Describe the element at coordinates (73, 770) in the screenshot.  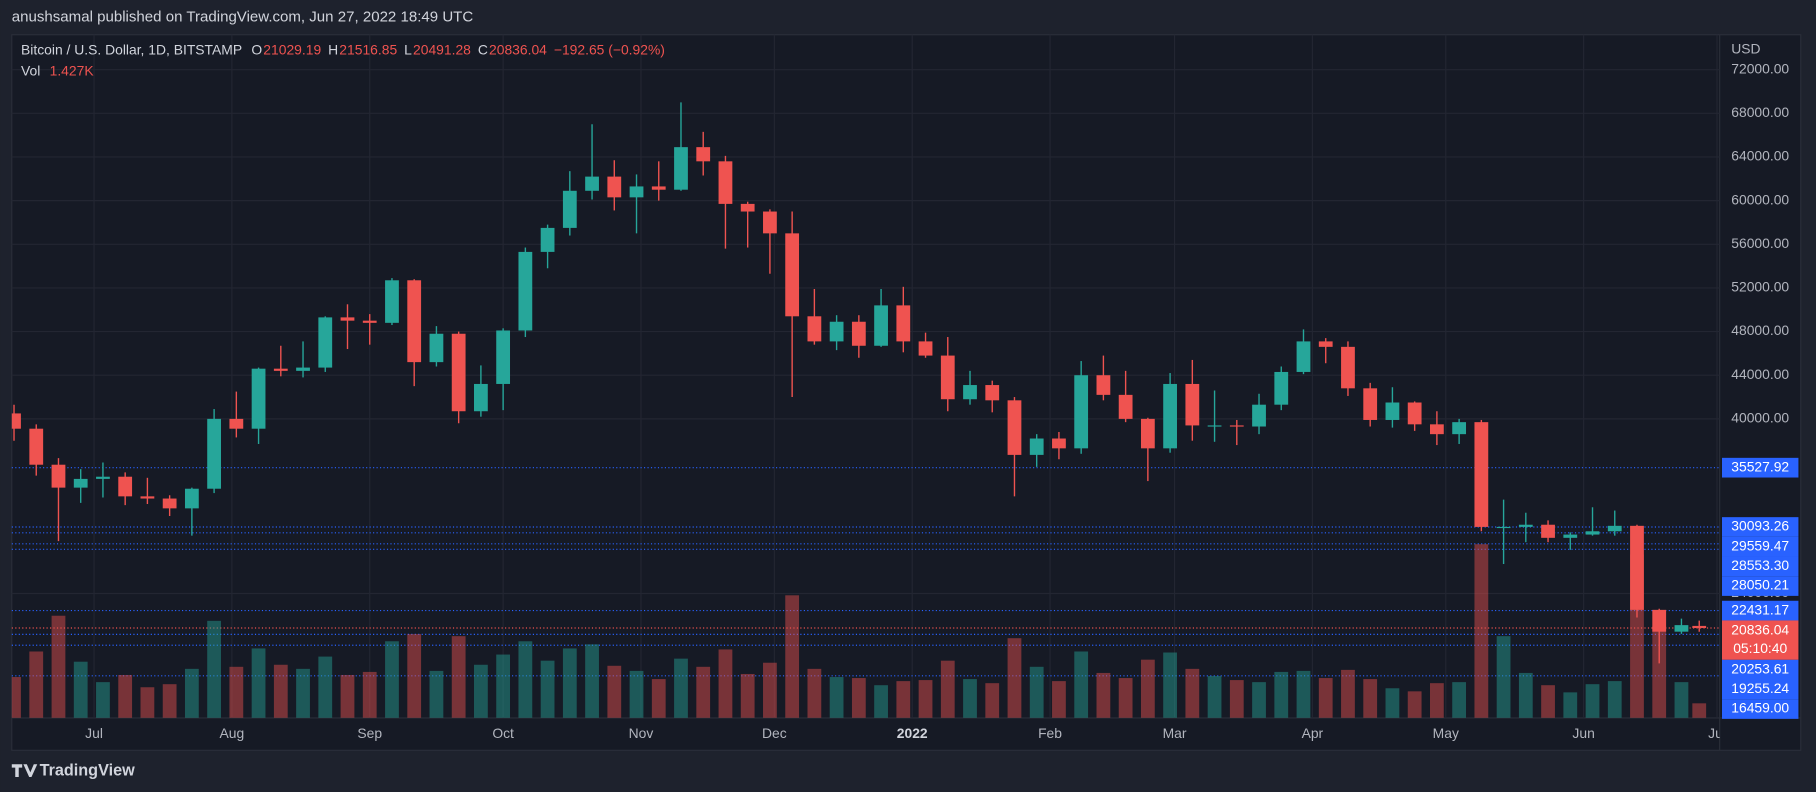
I see `footer-logo: TradingView` at that location.